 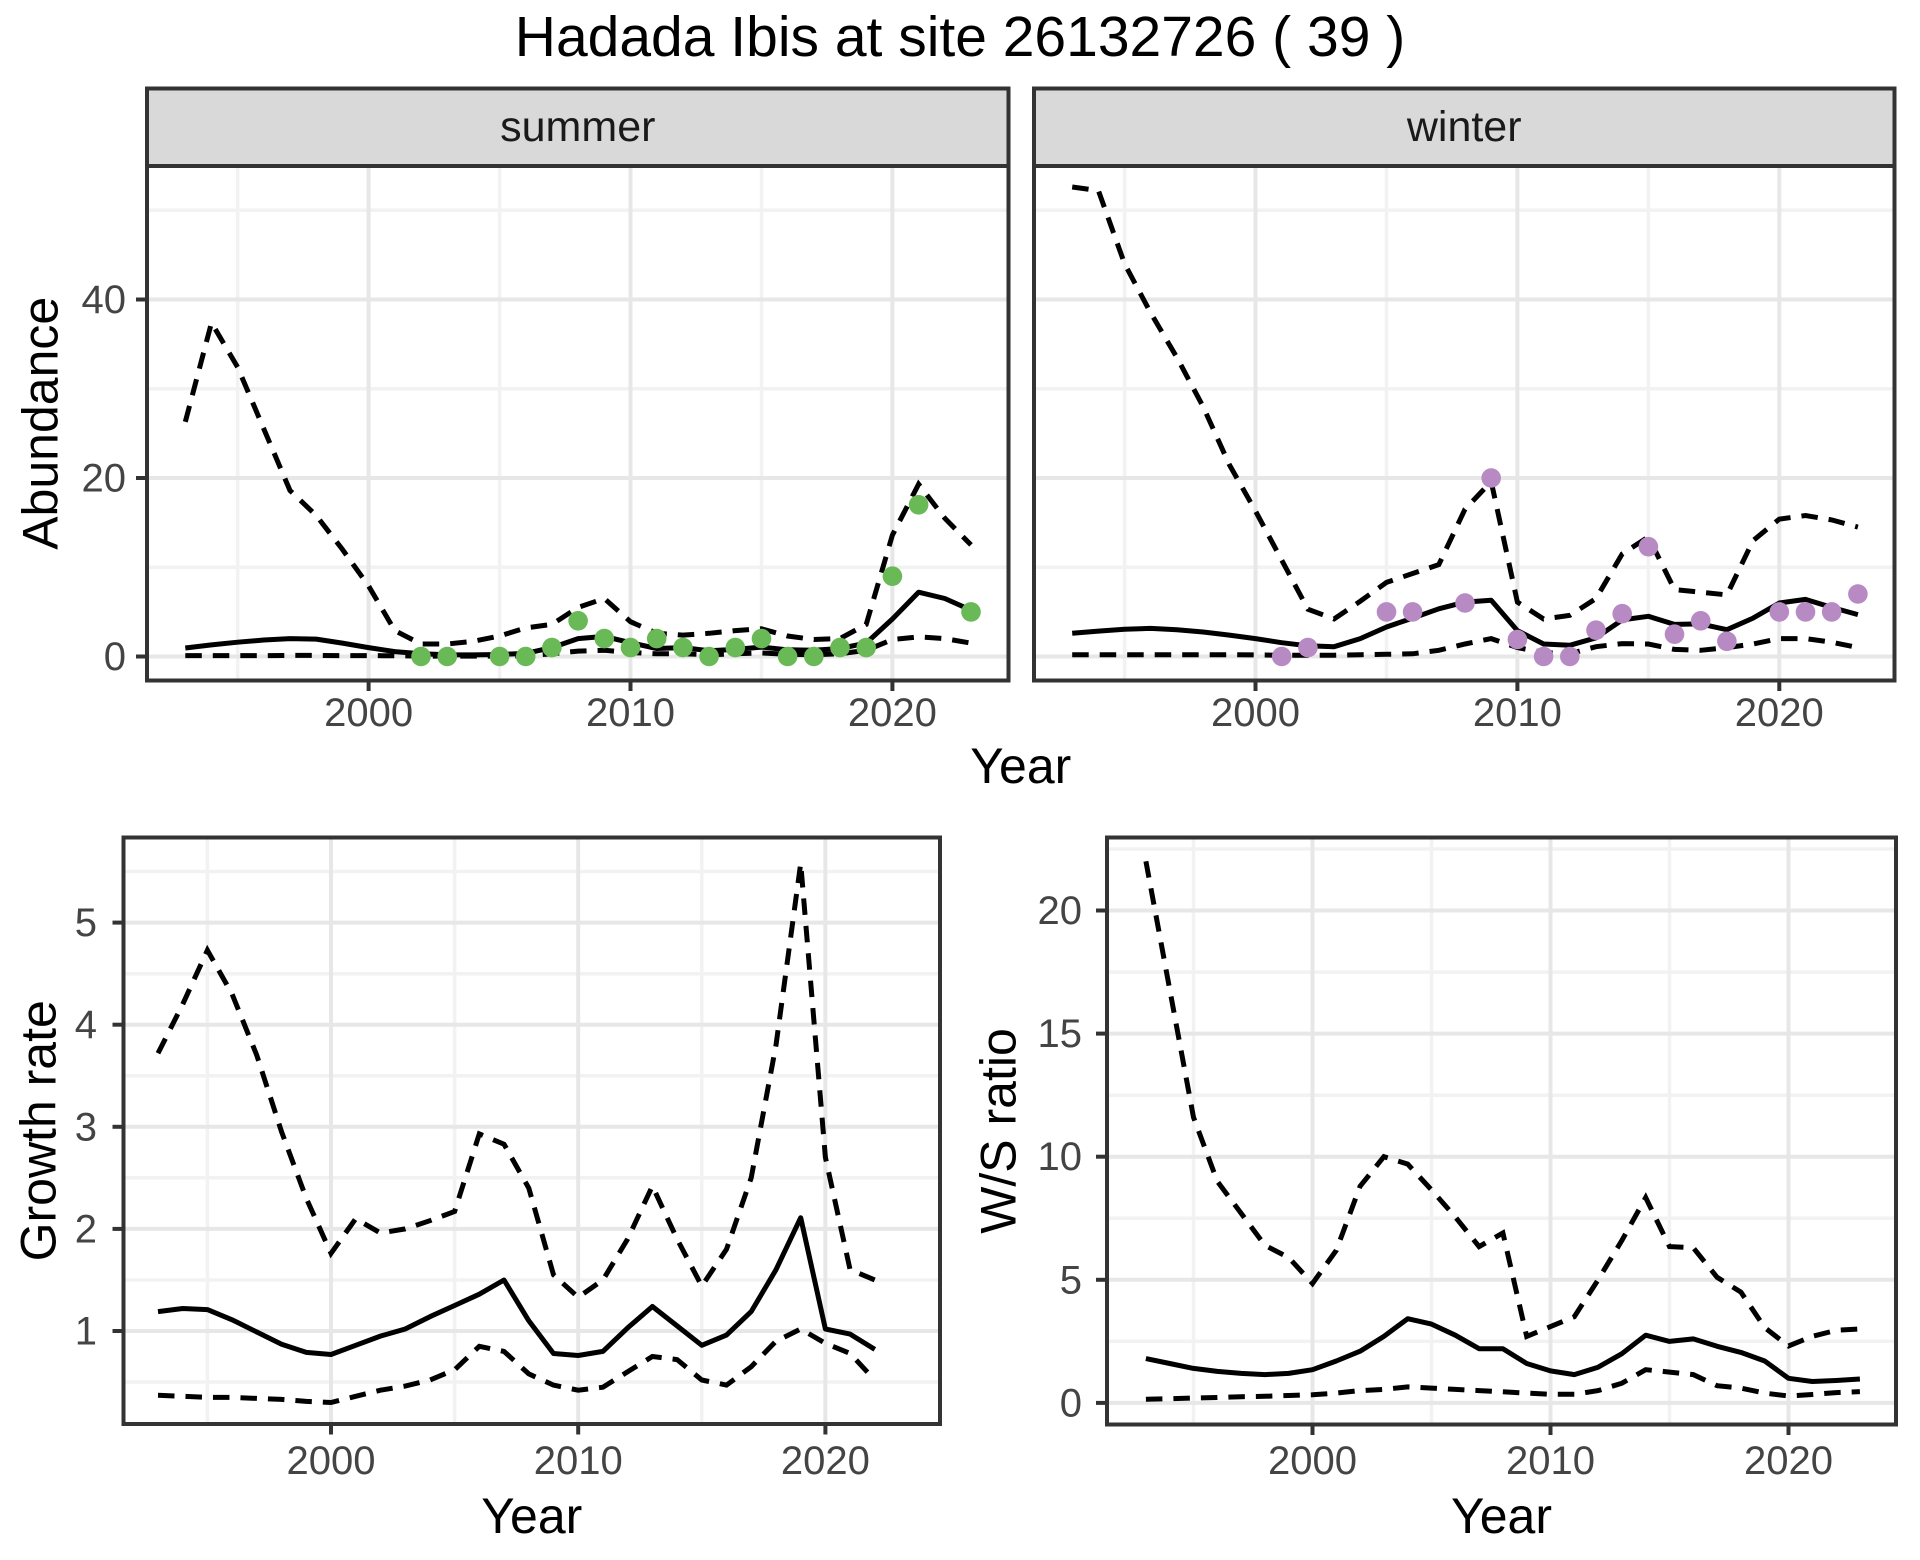 What do you see at coordinates (41, 423) in the screenshot?
I see `svg-text: Abundance` at bounding box center [41, 423].